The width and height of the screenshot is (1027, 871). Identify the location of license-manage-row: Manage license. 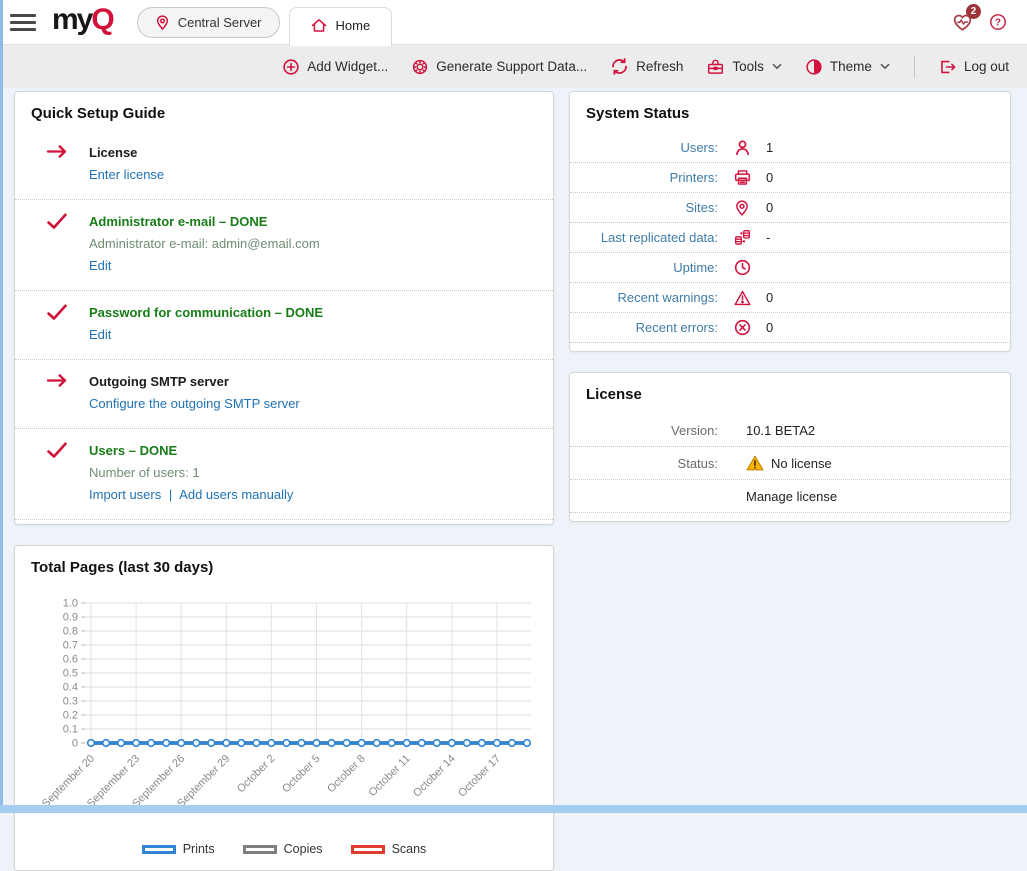
(790, 496).